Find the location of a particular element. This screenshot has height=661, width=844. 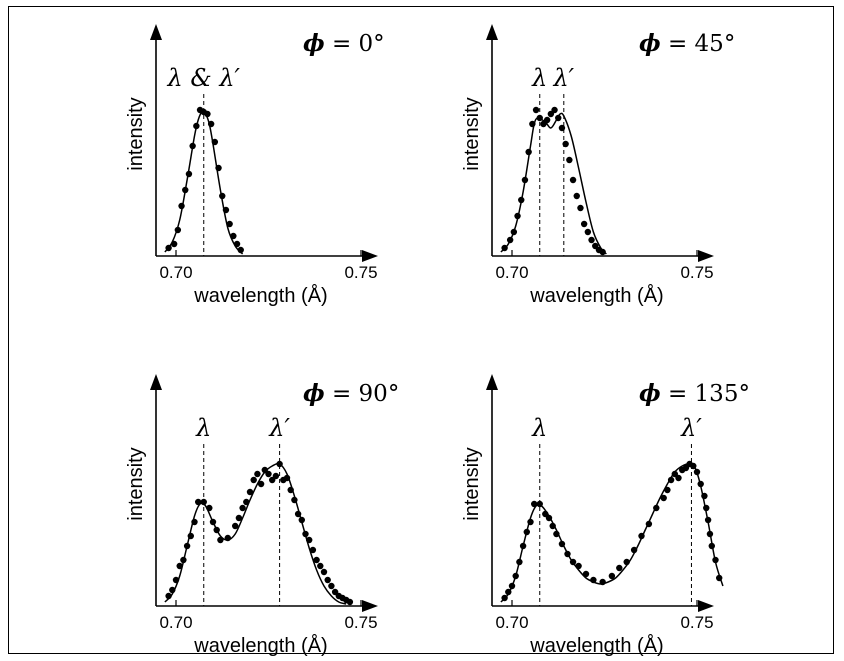

panel-title: ϕ = 45° is located at coordinates (687, 43).